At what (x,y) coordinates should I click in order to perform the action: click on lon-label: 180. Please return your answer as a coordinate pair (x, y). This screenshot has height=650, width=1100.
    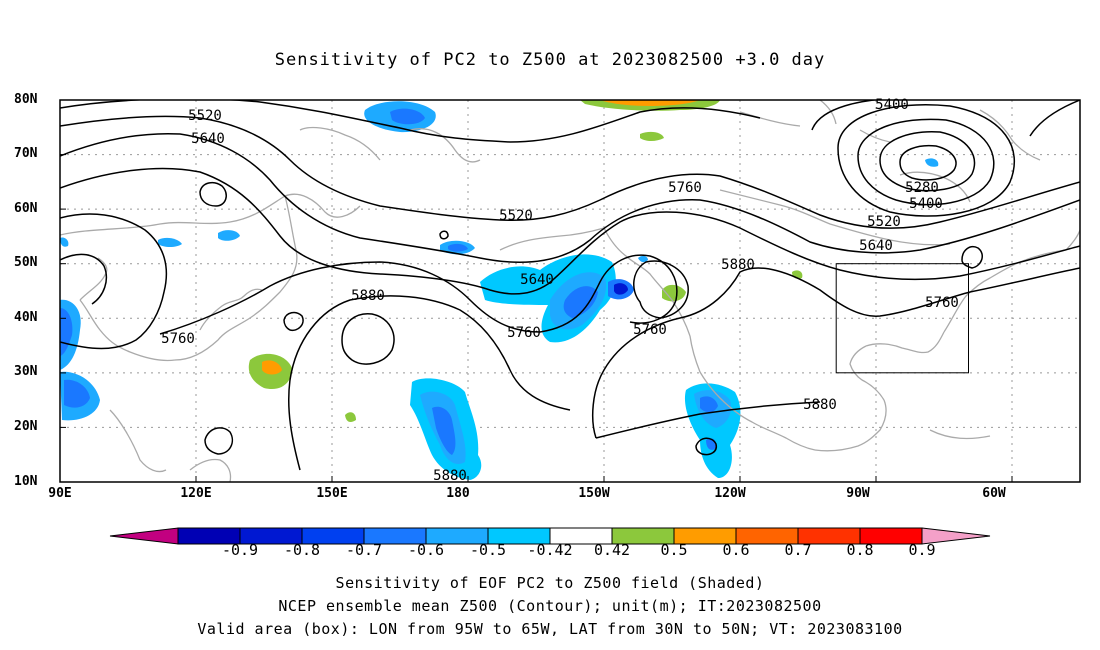
    Looking at the image, I should click on (458, 493).